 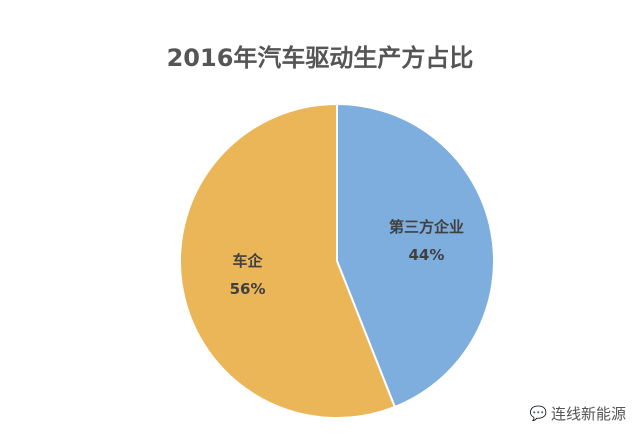 I want to click on watermark-text: 连线新能源, so click(x=588, y=414).